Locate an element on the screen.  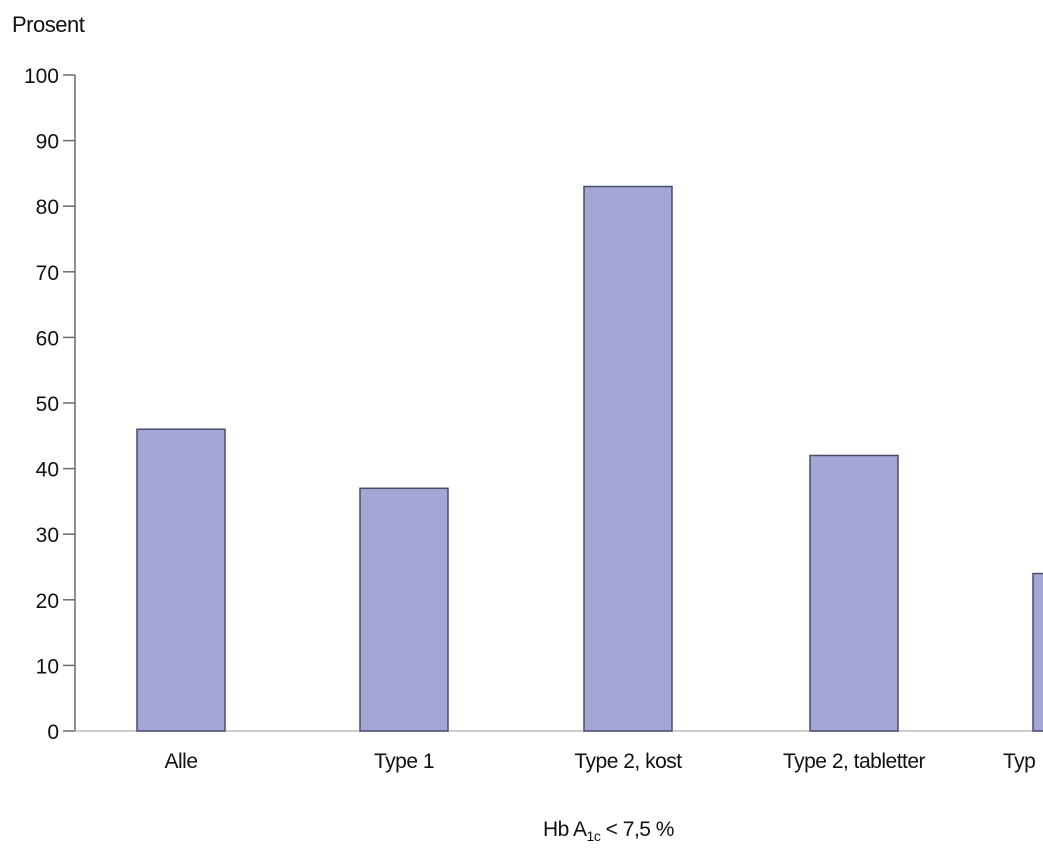
y-tick-label: 70 is located at coordinates (47, 273).